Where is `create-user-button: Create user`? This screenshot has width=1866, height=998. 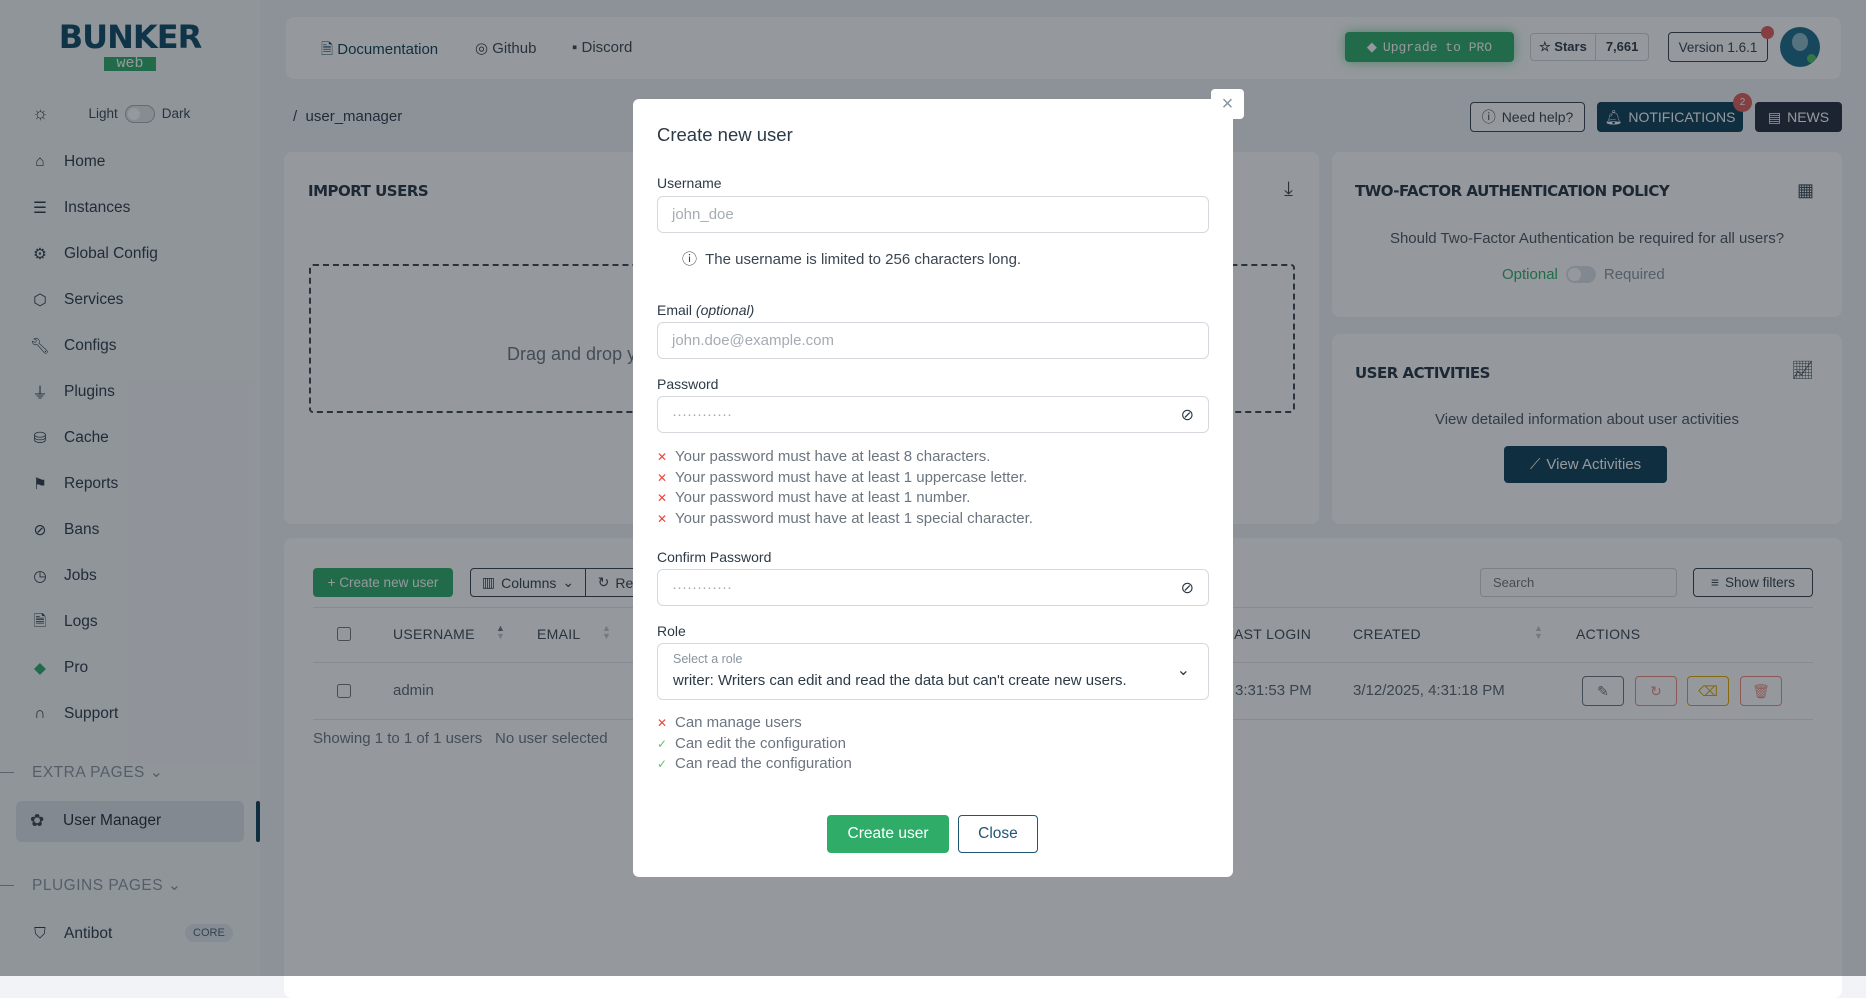 create-user-button: Create user is located at coordinates (888, 834).